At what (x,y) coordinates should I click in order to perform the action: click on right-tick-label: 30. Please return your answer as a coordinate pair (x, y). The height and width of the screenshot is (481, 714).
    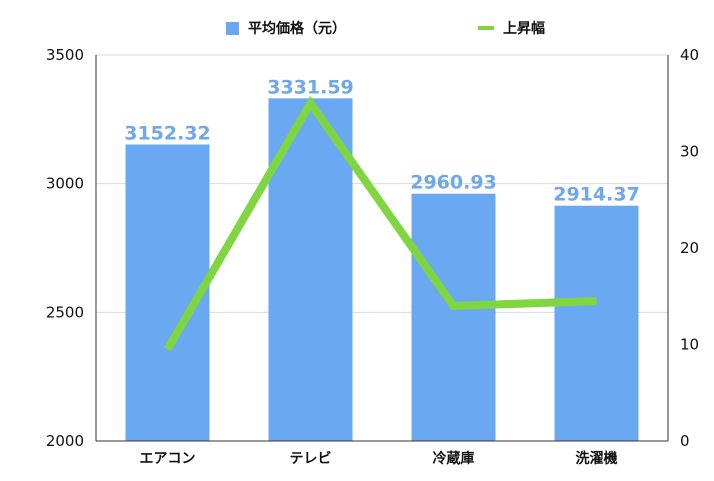
    Looking at the image, I should click on (689, 152).